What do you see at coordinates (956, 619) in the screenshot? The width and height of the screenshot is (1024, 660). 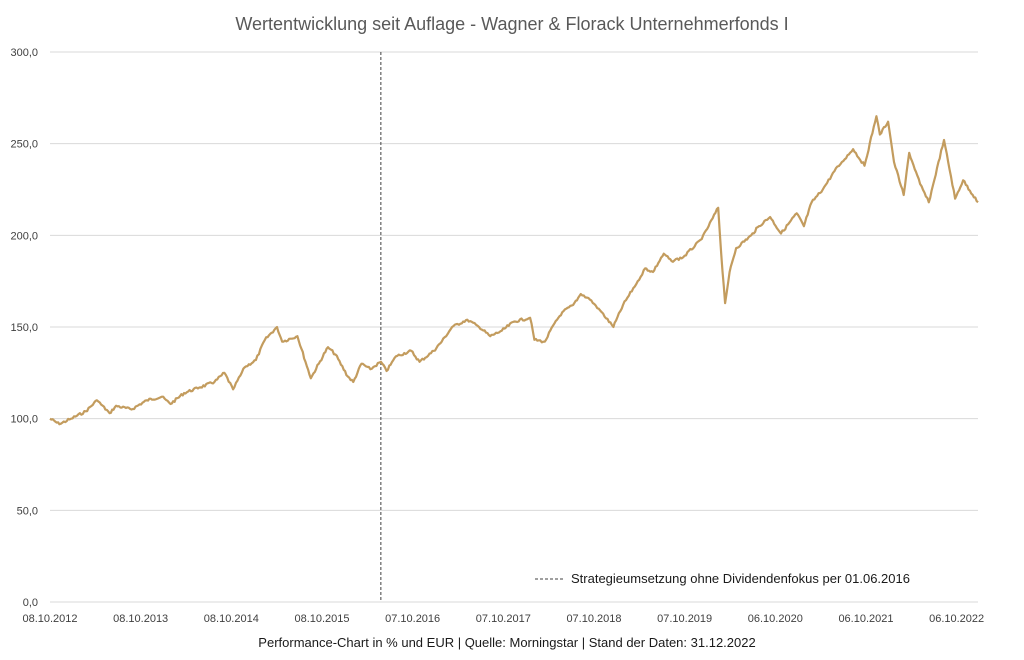 I see `x-tick-label: 06.10.2022` at bounding box center [956, 619].